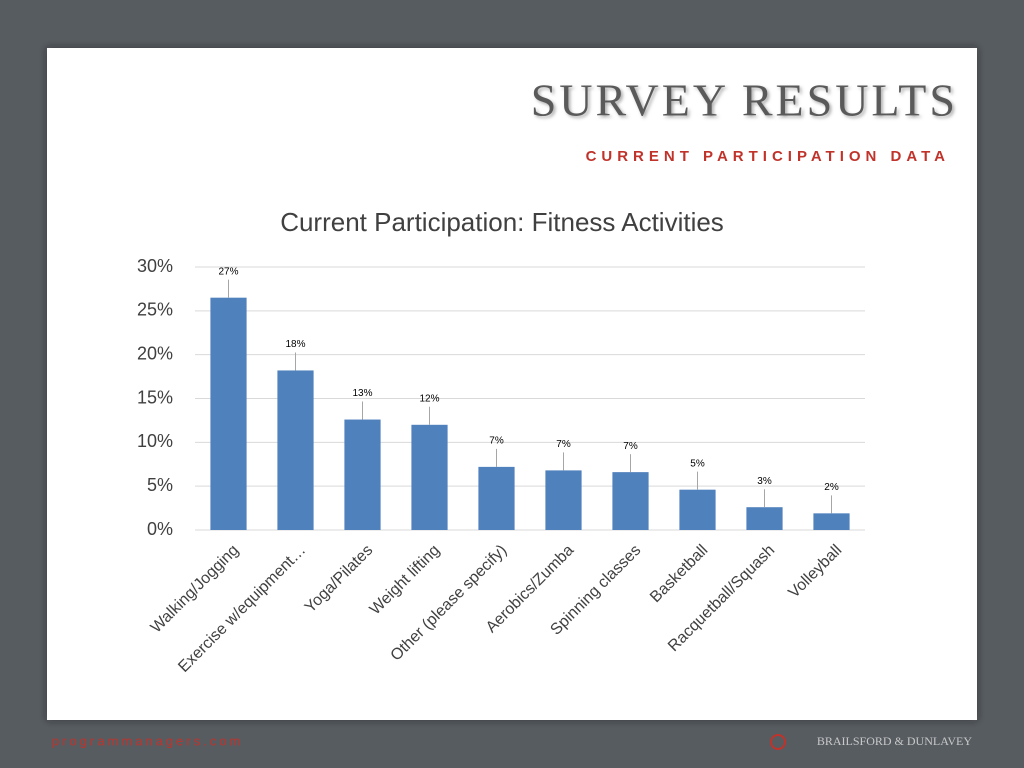  Describe the element at coordinates (362, 393) in the screenshot. I see `data-label: 13%` at that location.